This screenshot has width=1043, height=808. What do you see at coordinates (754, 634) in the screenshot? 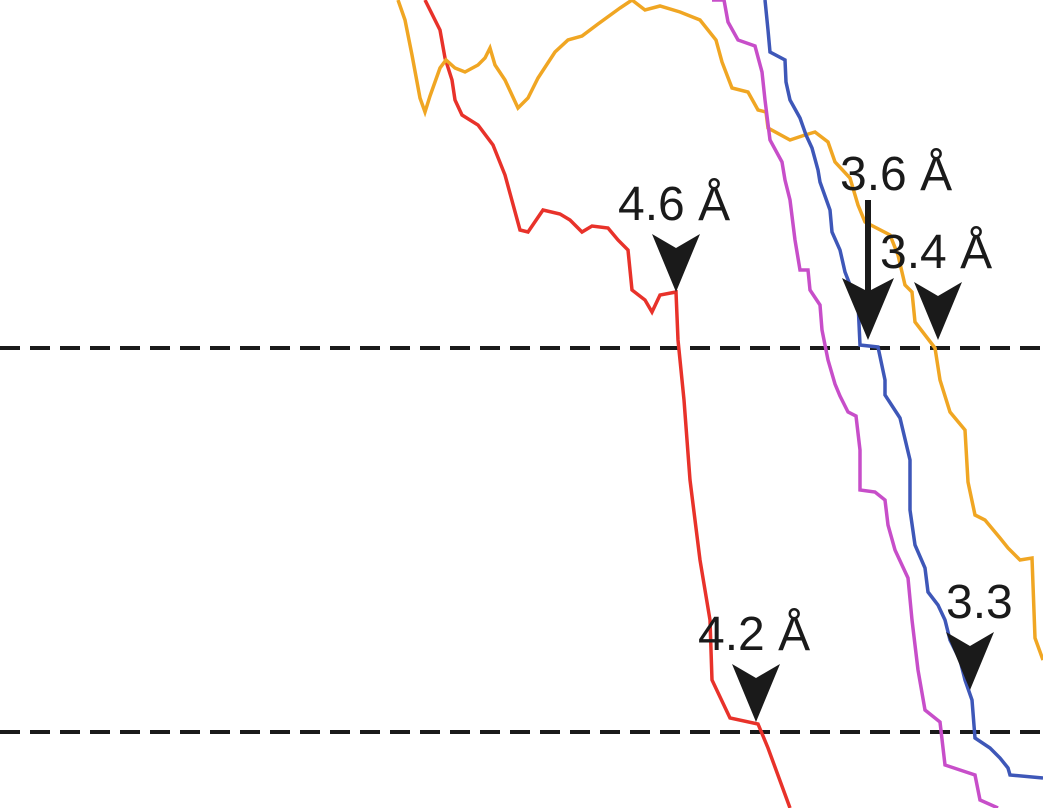
I see `annotation-label: 4.2 Å` at bounding box center [754, 634].